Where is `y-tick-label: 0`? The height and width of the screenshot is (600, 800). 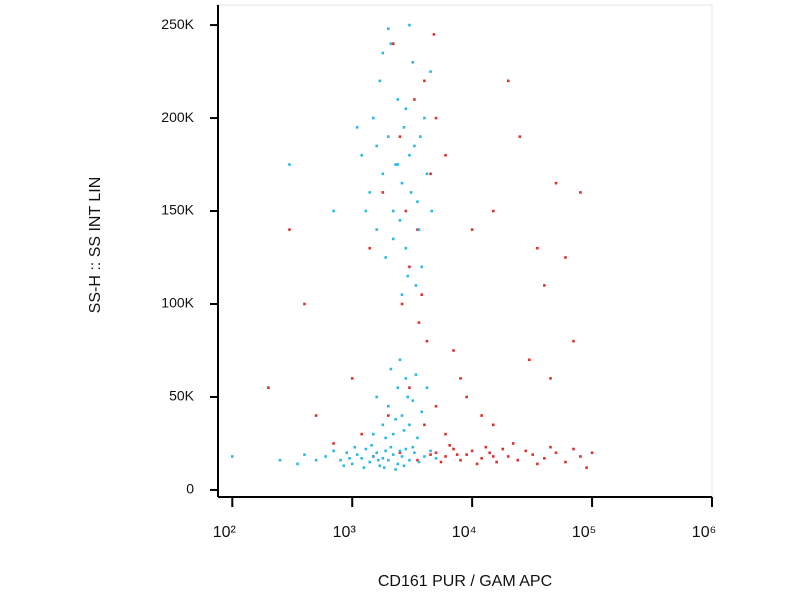
y-tick-label: 0 is located at coordinates (190, 489).